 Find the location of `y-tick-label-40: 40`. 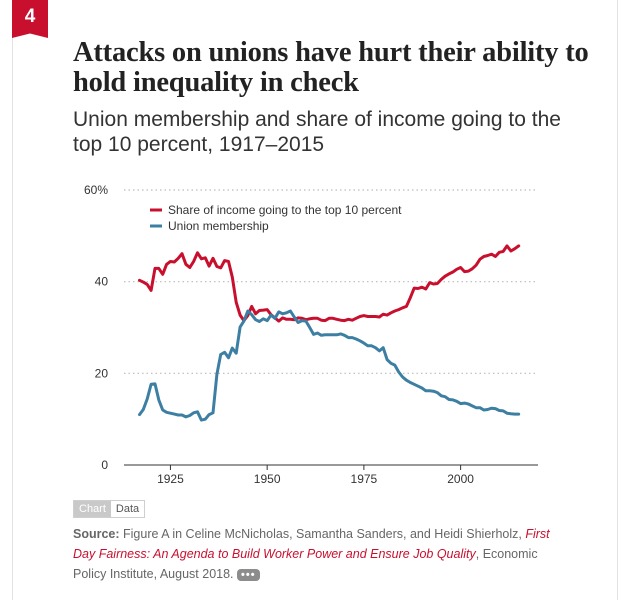

y-tick-label-40: 40 is located at coordinates (102, 282).